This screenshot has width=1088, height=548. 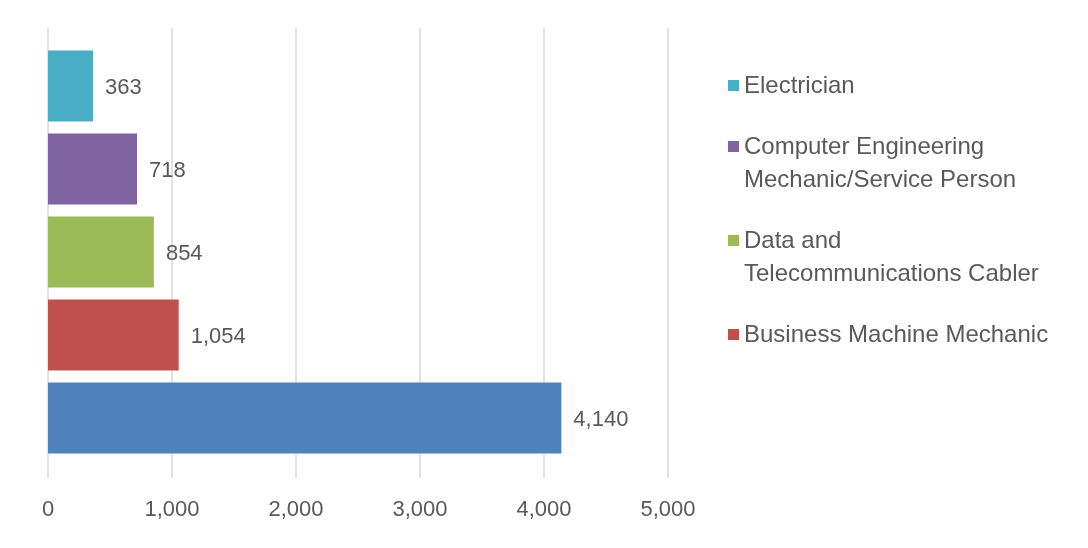 What do you see at coordinates (544, 508) in the screenshot?
I see `x-tick-label: 4,000` at bounding box center [544, 508].